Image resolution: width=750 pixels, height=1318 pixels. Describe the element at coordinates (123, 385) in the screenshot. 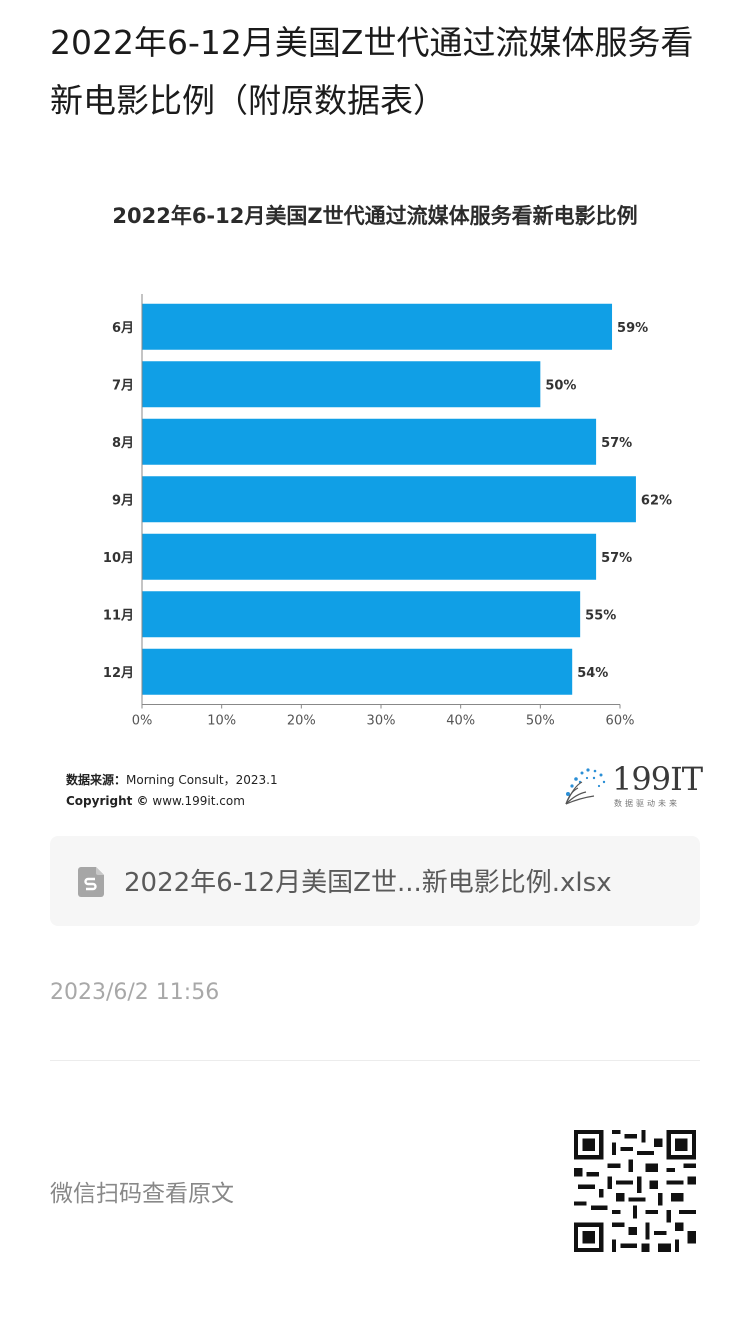

I see `category-label: 7月` at that location.